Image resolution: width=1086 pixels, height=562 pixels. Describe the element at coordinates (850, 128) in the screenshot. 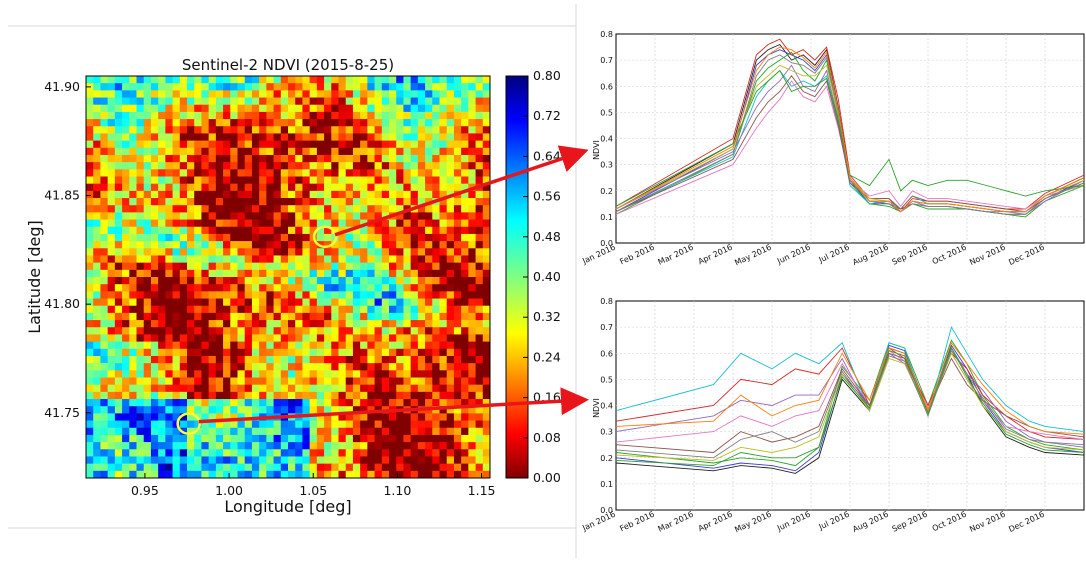

I see `top-chart-lines` at that location.